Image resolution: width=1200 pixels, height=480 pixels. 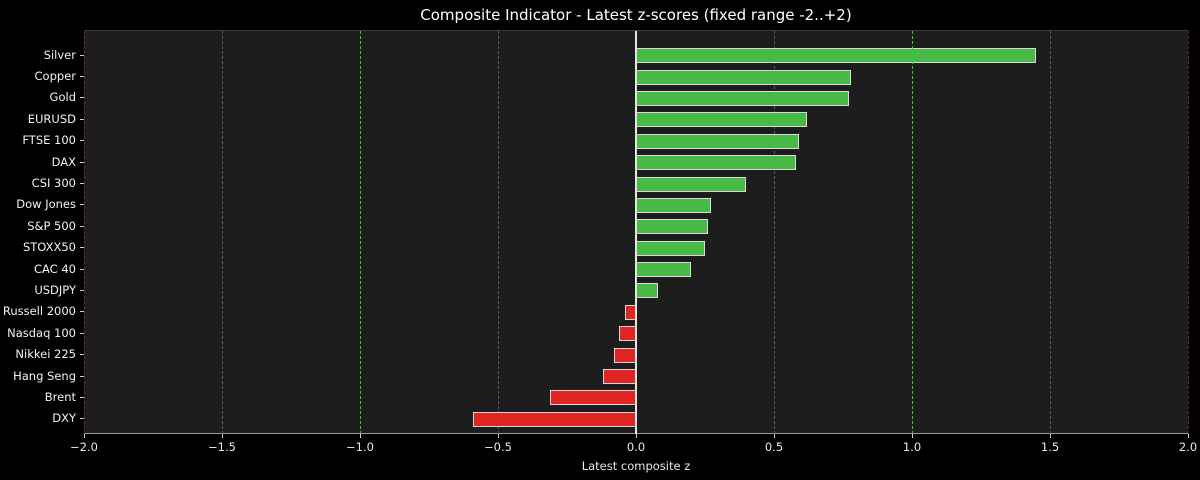 What do you see at coordinates (742, 98) in the screenshot?
I see `bar-gold` at bounding box center [742, 98].